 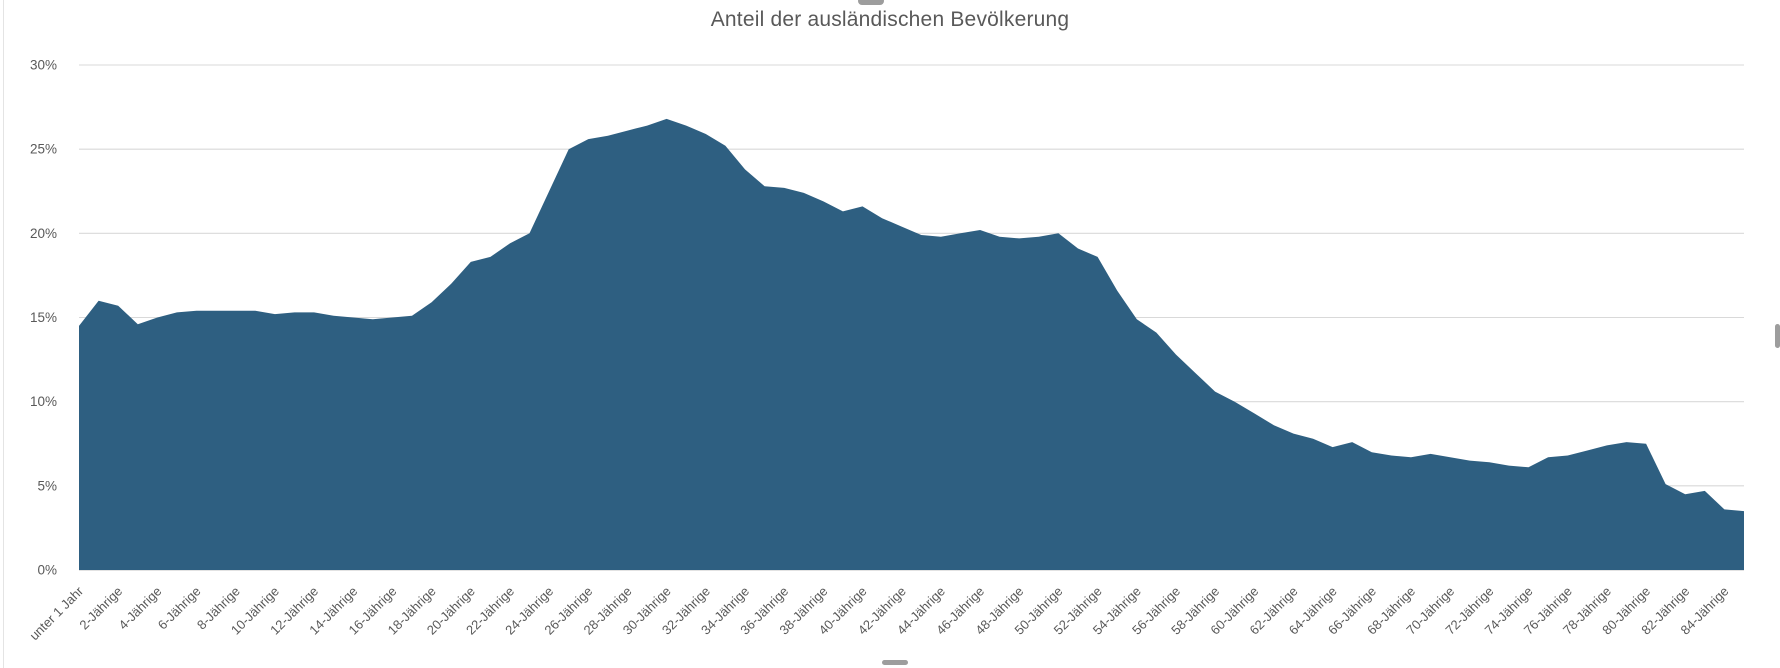 I want to click on selection-handle-bottom, so click(x=895, y=662).